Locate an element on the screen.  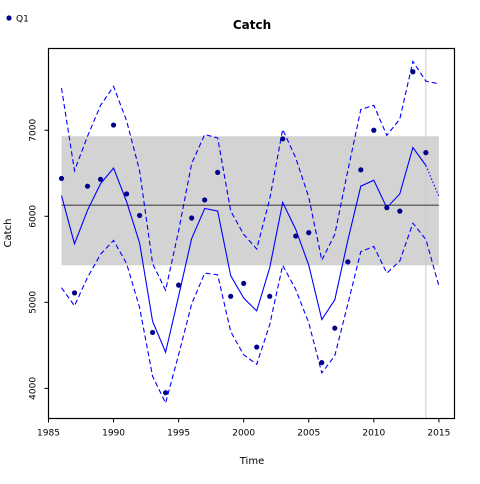
y-tick-label: 7000 is located at coordinates (34, 130).